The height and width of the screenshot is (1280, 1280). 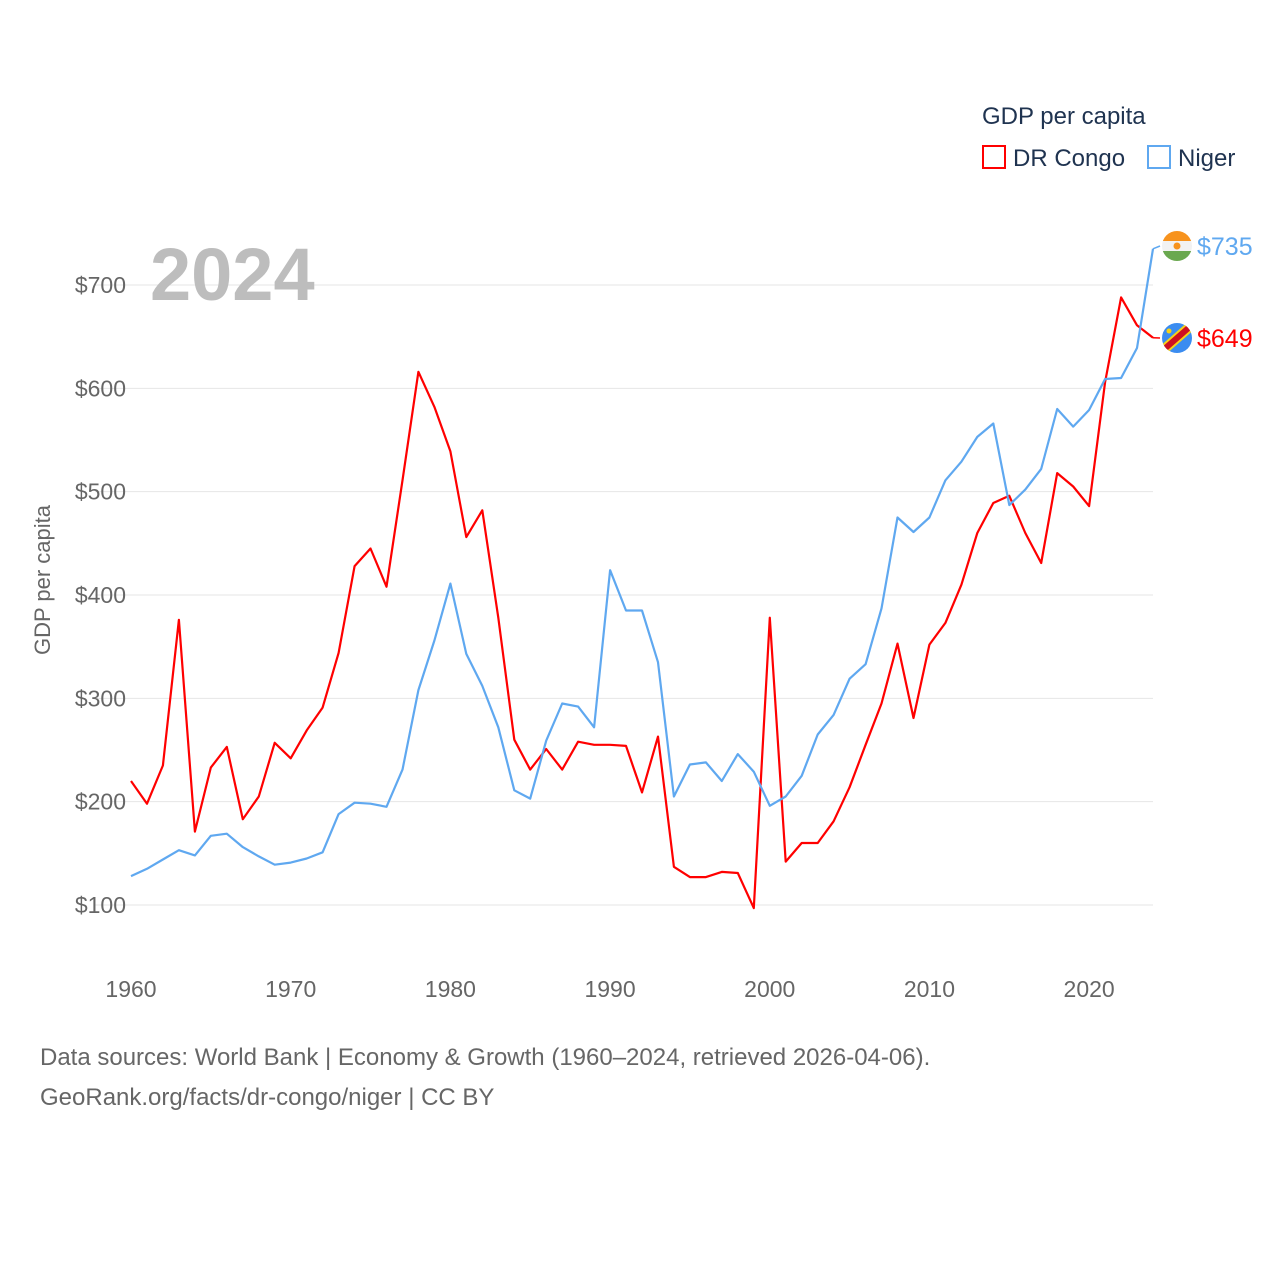 I want to click on x-tick-labels: 1960 1970 1980 1990 2000 2010 2020, so click(x=609, y=989).